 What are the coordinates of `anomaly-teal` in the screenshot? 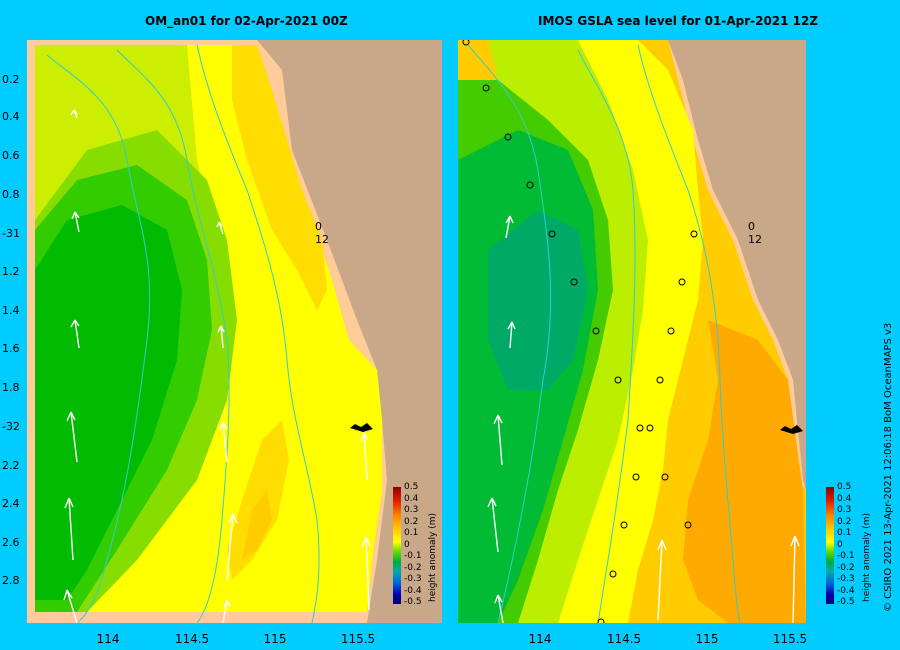 It's located at (538, 300).